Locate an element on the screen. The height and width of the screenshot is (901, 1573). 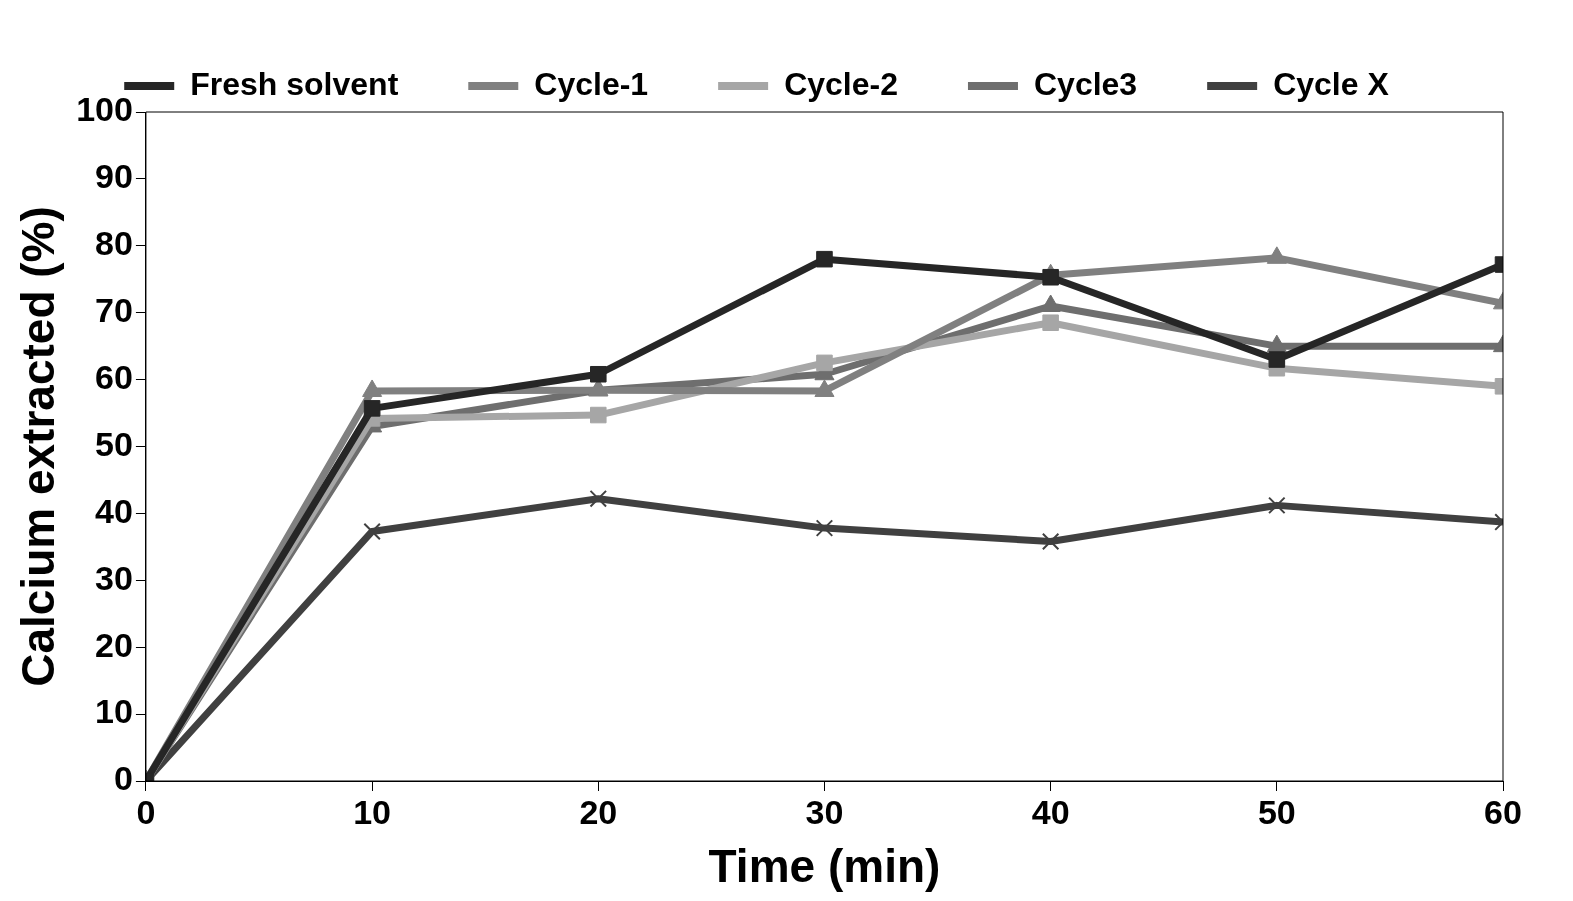
x-tick-label: 10 is located at coordinates (372, 811).